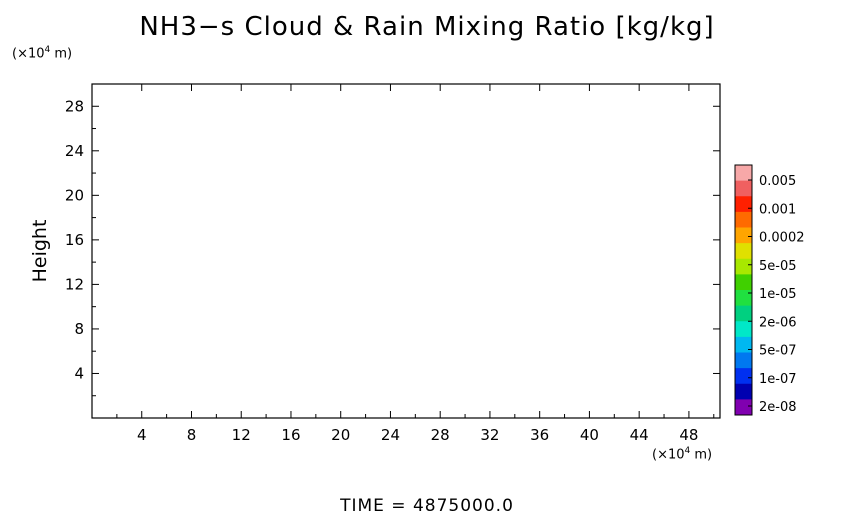 The width and height of the screenshot is (854, 519). Describe the element at coordinates (778, 351) in the screenshot. I see `colorbar-label: 5e-07` at that location.